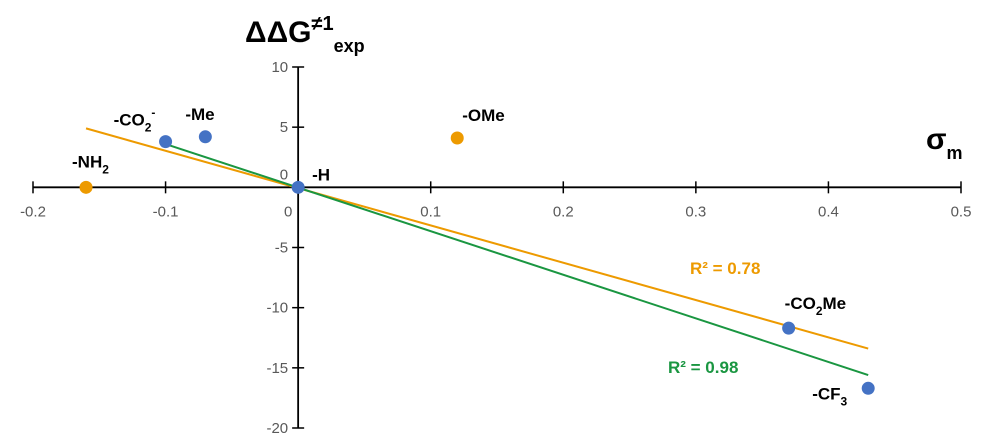 This screenshot has width=992, height=435. Describe the element at coordinates (33, 211) in the screenshot. I see `x-tick-label: -0.2` at that location.